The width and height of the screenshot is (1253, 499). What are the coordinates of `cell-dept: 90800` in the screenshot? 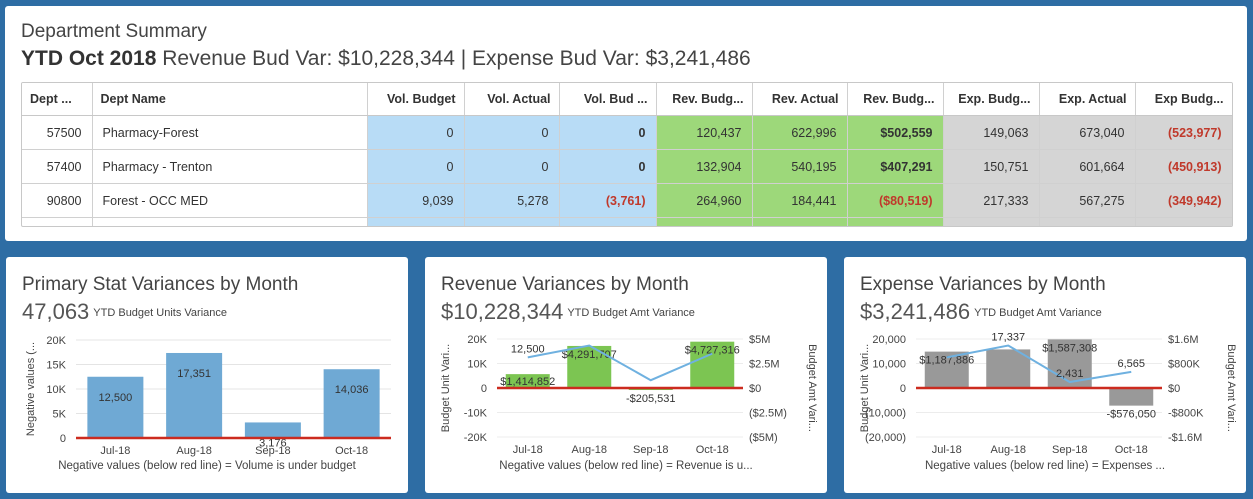 It's located at (57, 200).